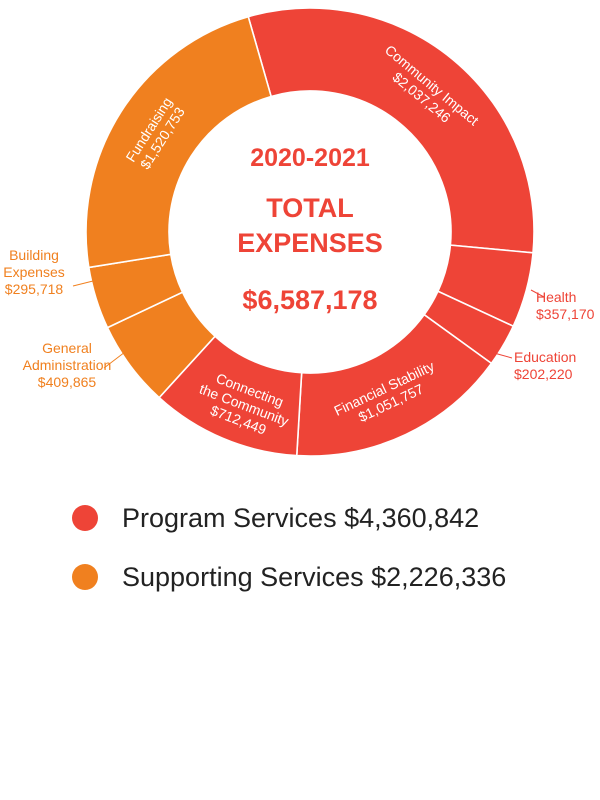  I want to click on legend-dot-program, so click(85, 518).